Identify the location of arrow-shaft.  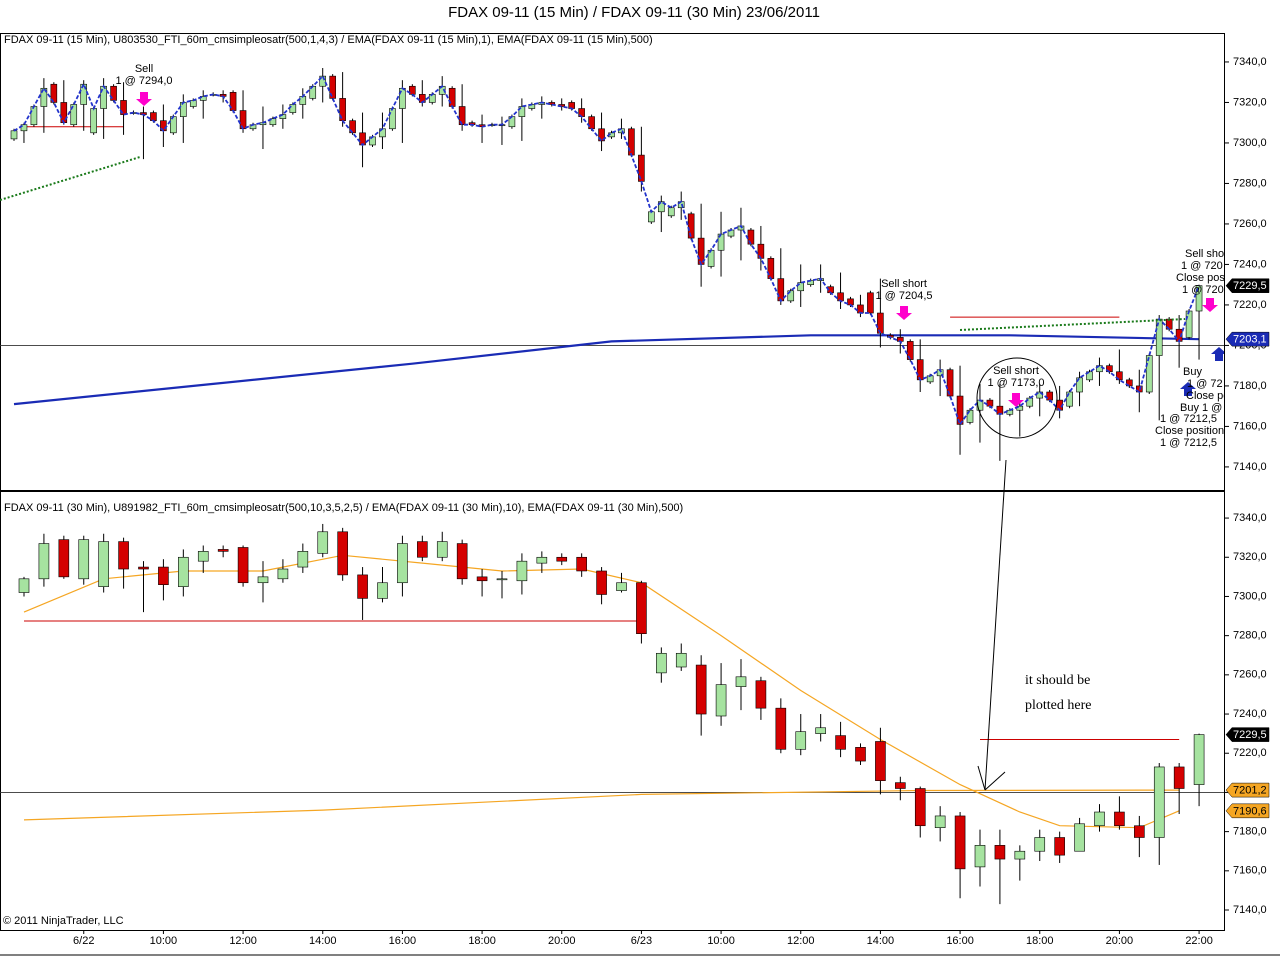
(995, 625).